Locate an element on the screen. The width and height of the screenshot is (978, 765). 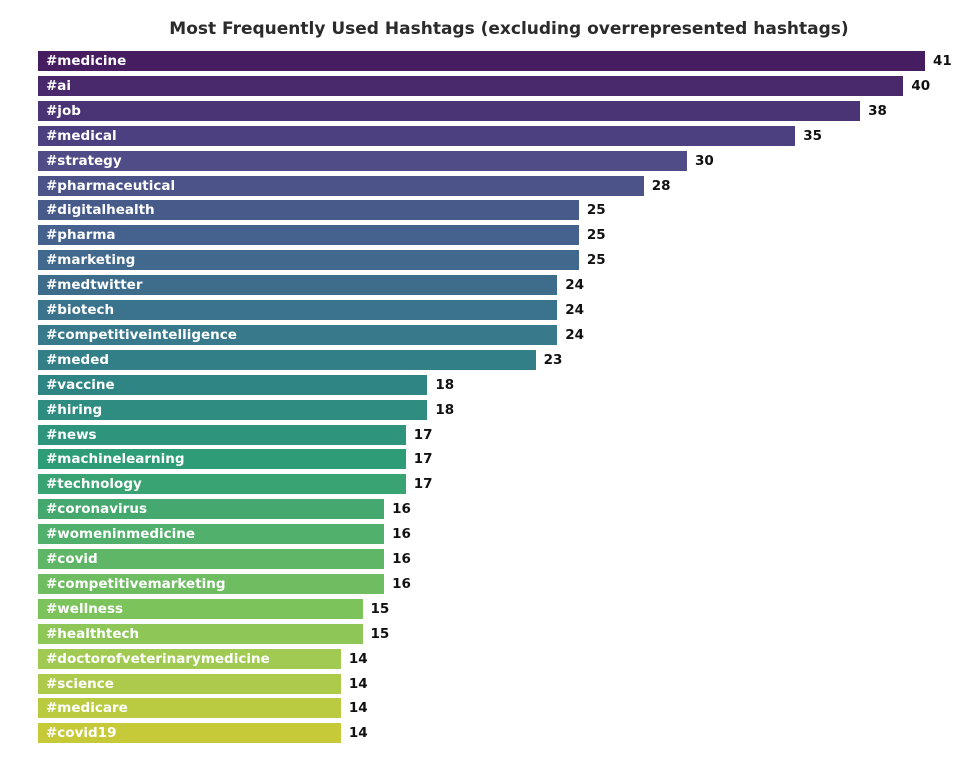
hashtag-bar: #hiring is located at coordinates (233, 409).